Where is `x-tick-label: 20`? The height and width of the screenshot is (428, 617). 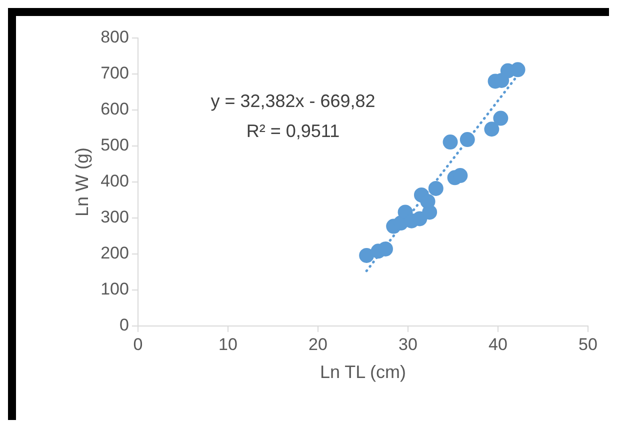
x-tick-label: 20 is located at coordinates (318, 344).